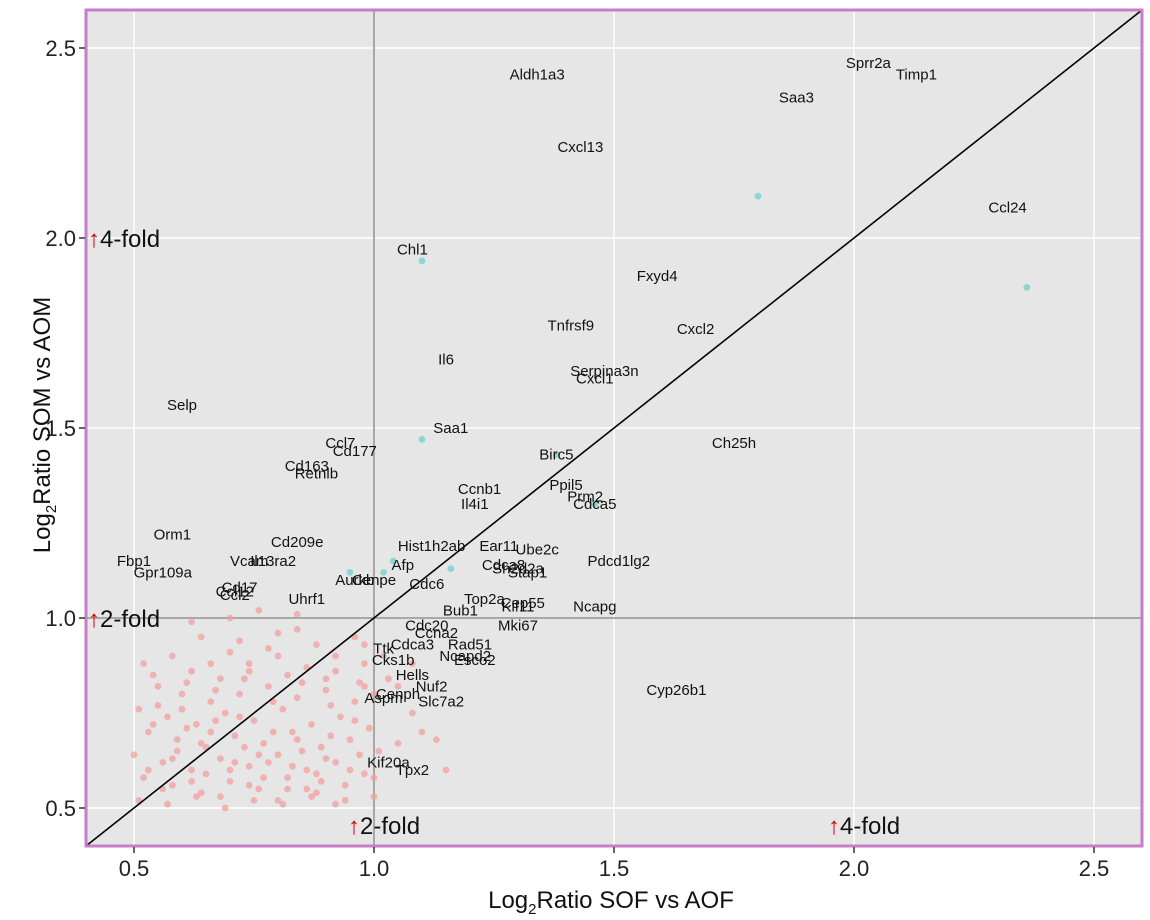 The height and width of the screenshot is (920, 1150). I want to click on gene-label: Prm2, so click(585, 496).